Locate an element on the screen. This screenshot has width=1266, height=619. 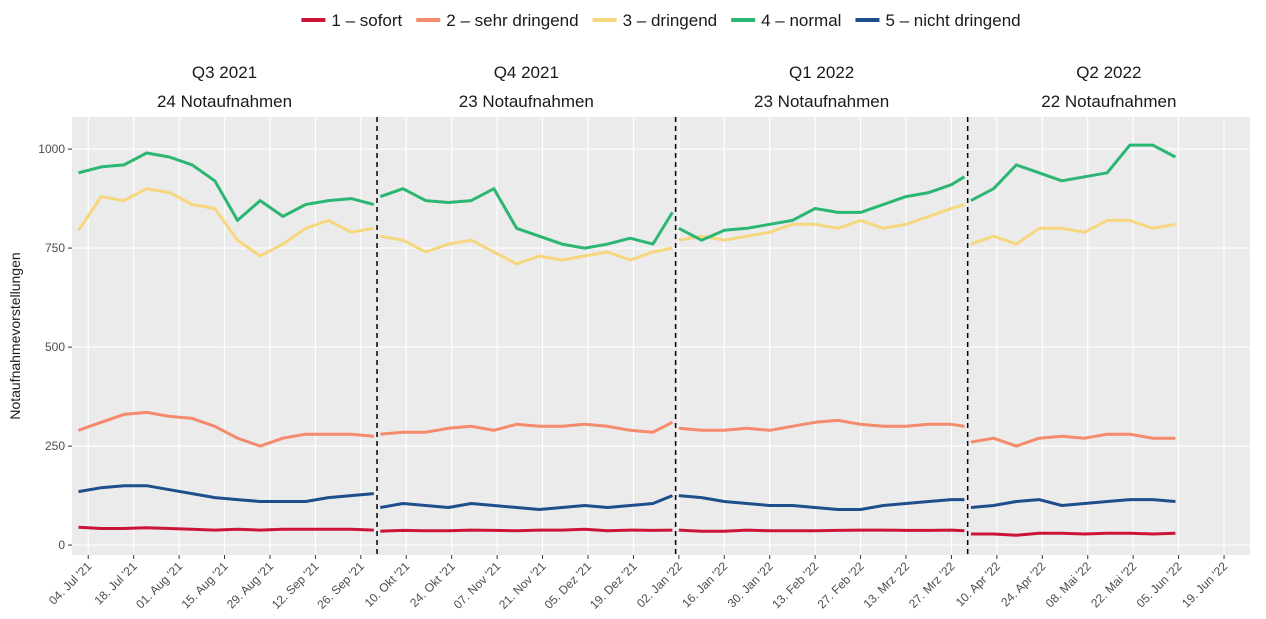
legend-label: 2 – sehr dringend is located at coordinates (512, 20).